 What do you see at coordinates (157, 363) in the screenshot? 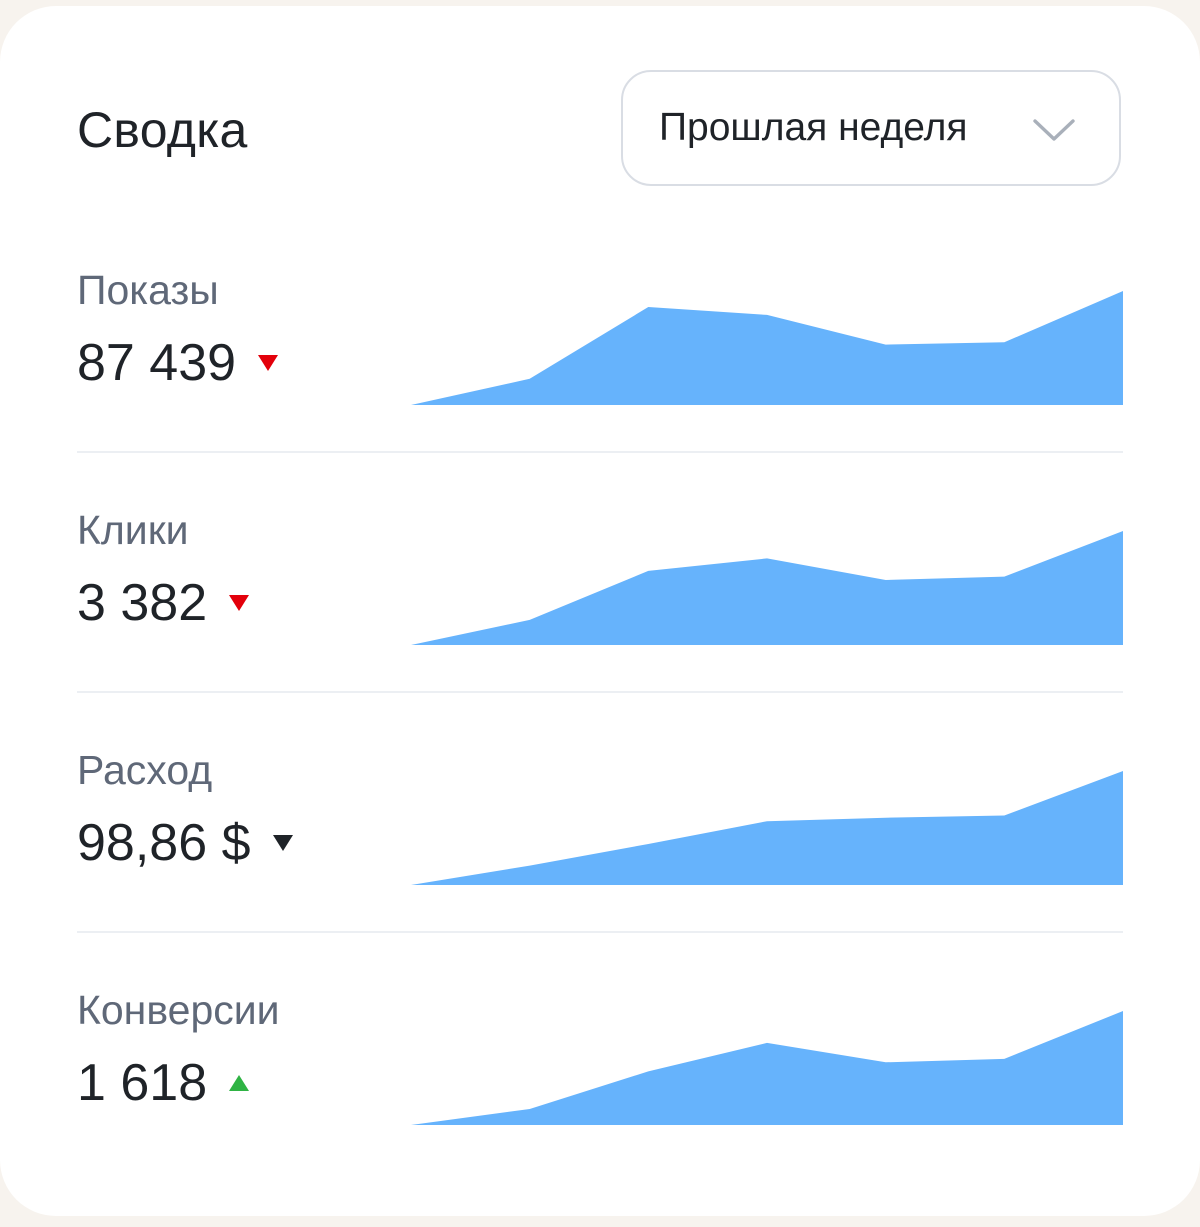
I see `metric-value: 87 439` at bounding box center [157, 363].